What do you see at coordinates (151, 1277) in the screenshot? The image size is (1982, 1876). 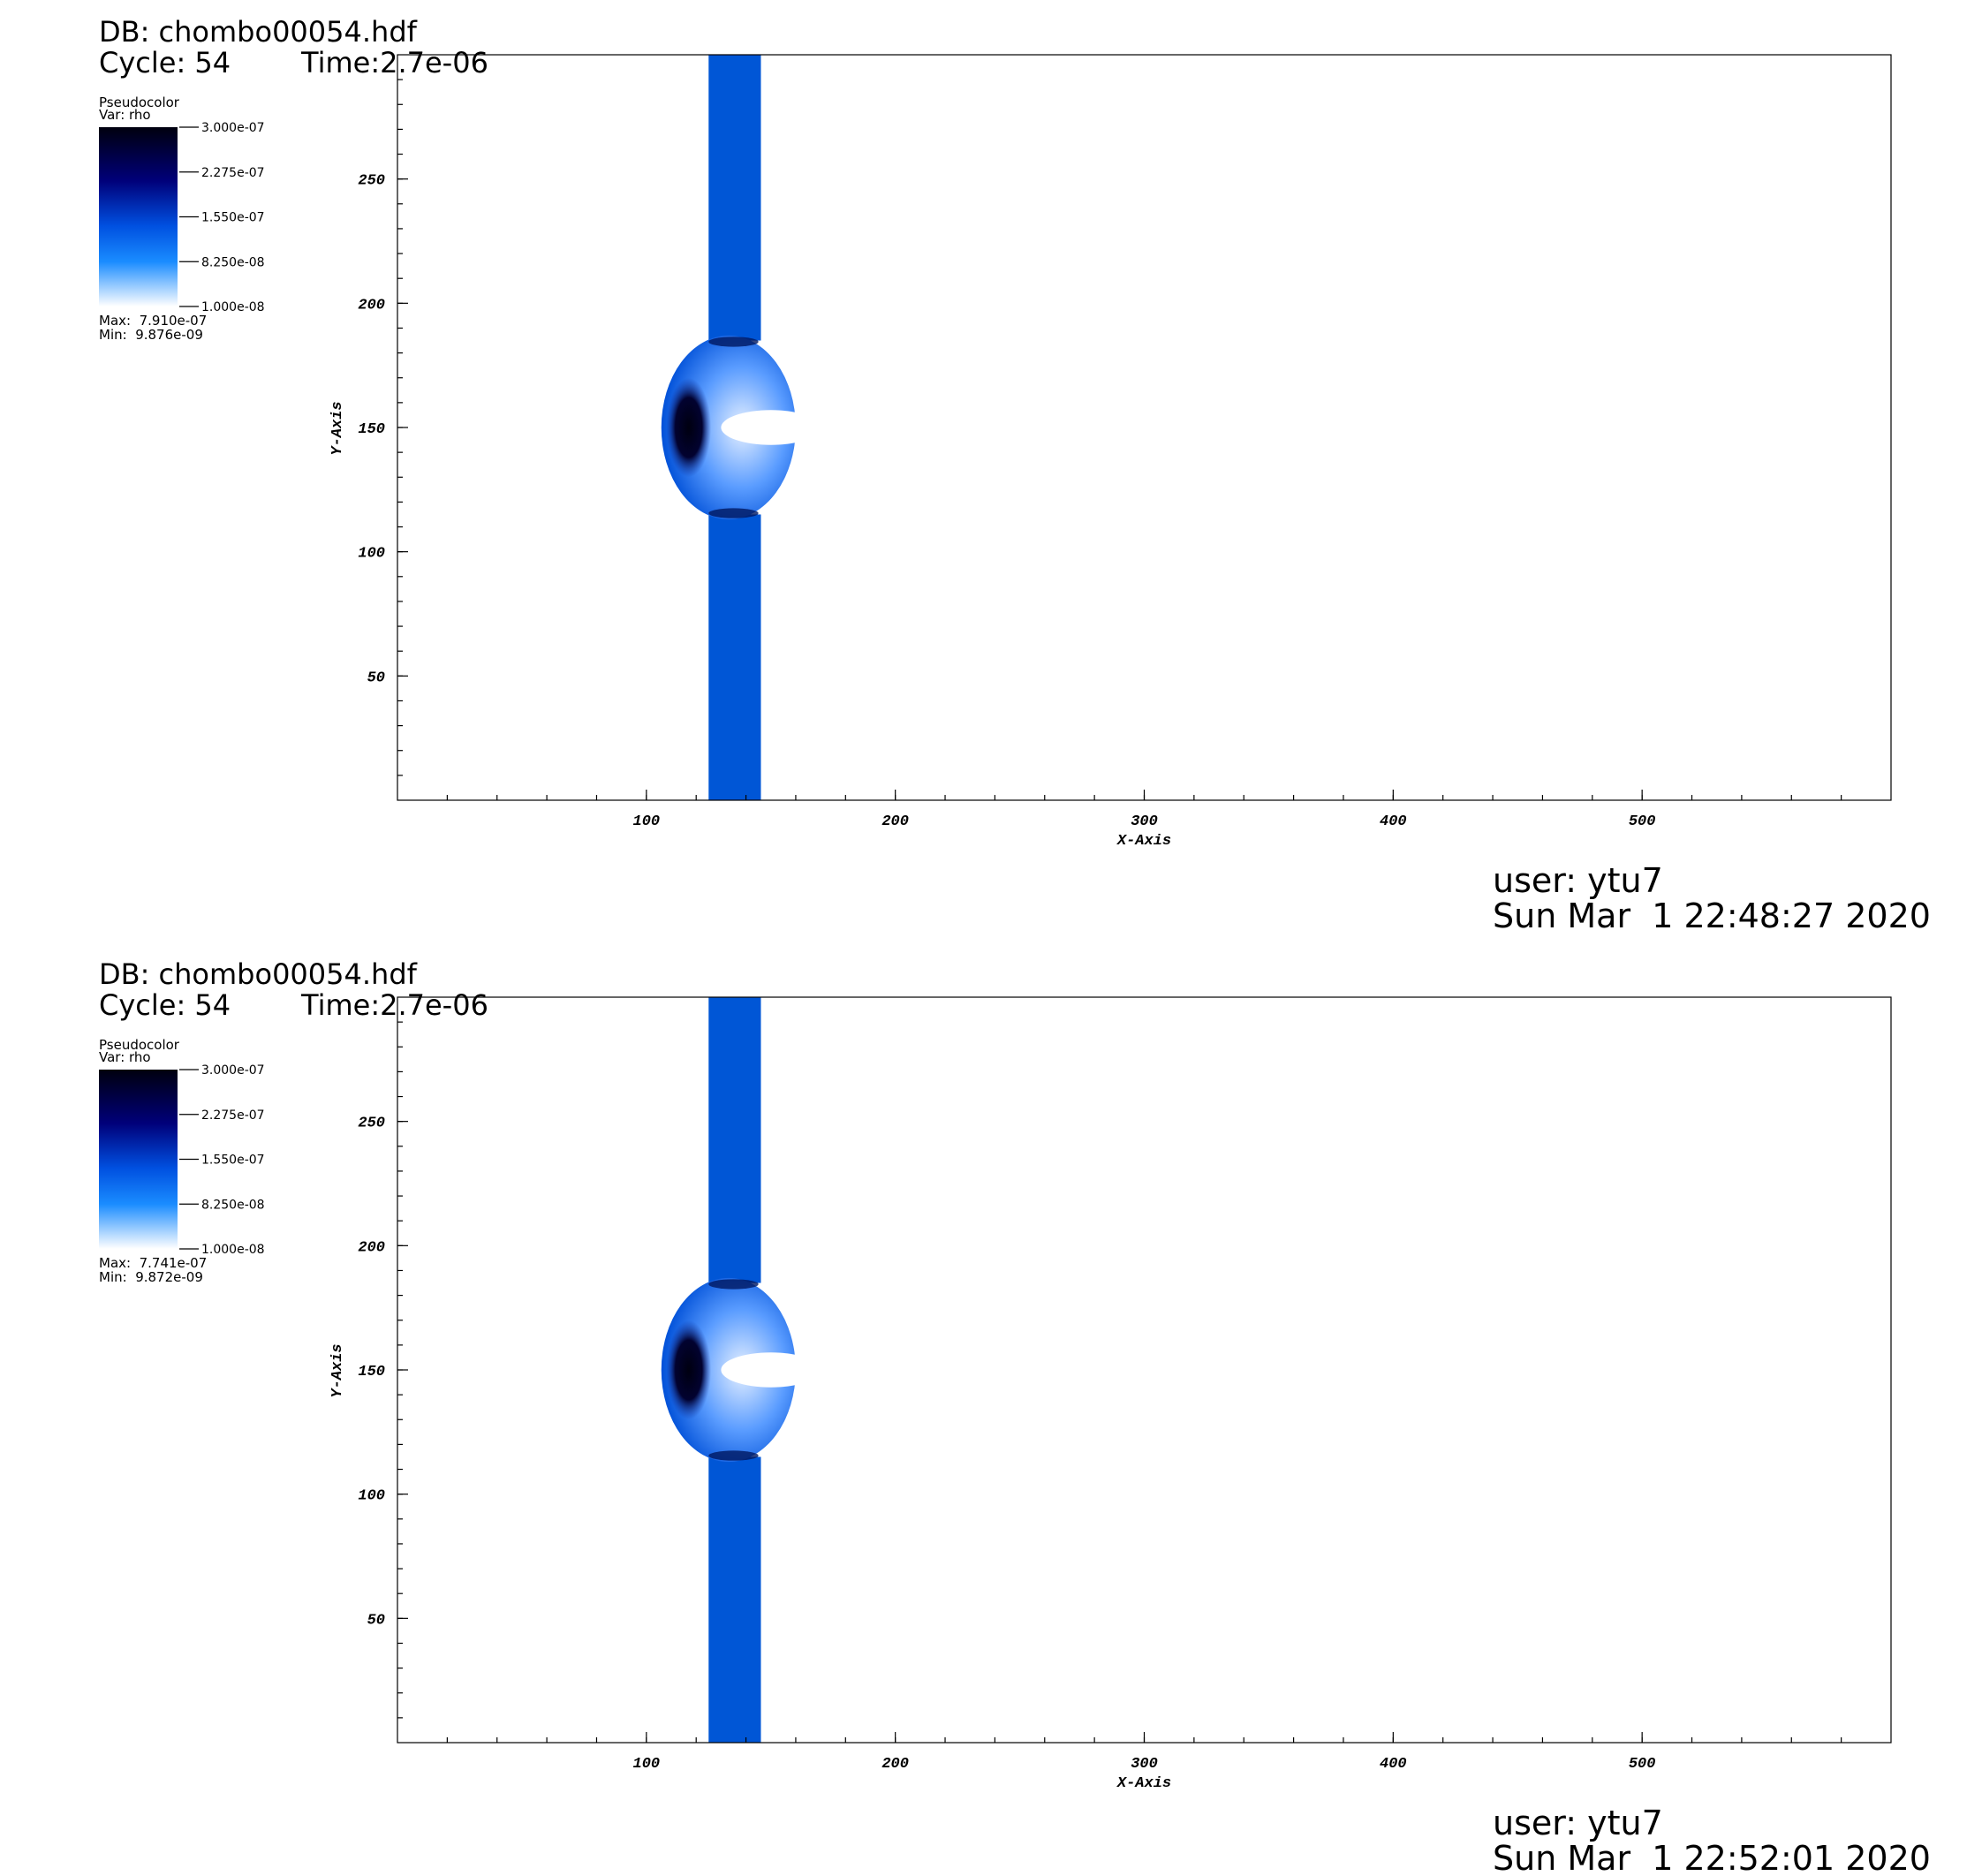 I see `legend-min: Min: 9.872e-09` at bounding box center [151, 1277].